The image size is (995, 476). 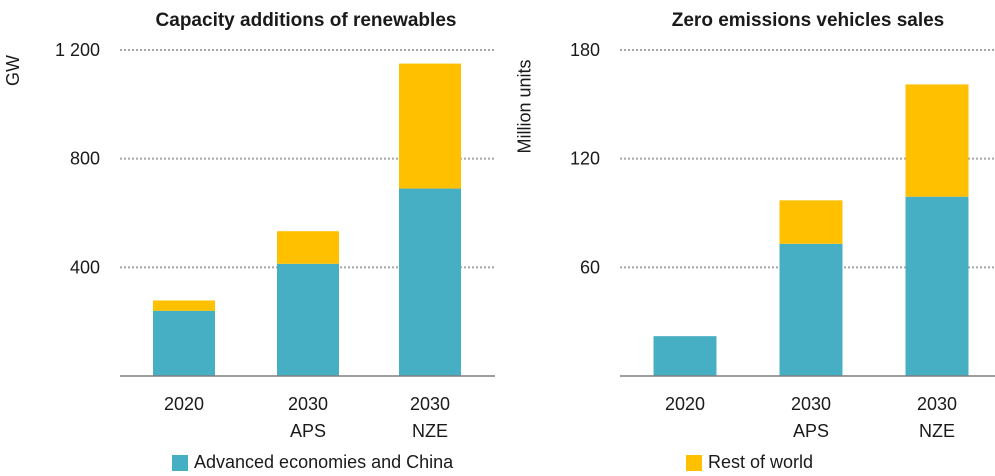 I want to click on zev-y-tick-label: 60, so click(x=590, y=267).